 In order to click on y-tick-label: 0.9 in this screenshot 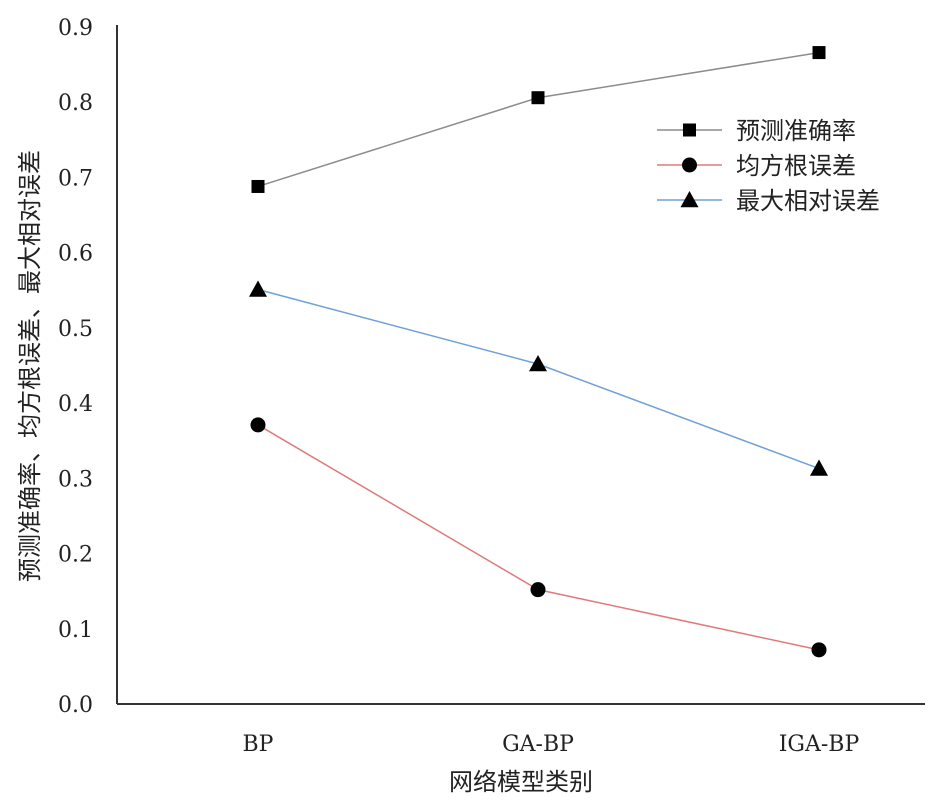, I will do `click(75, 28)`.